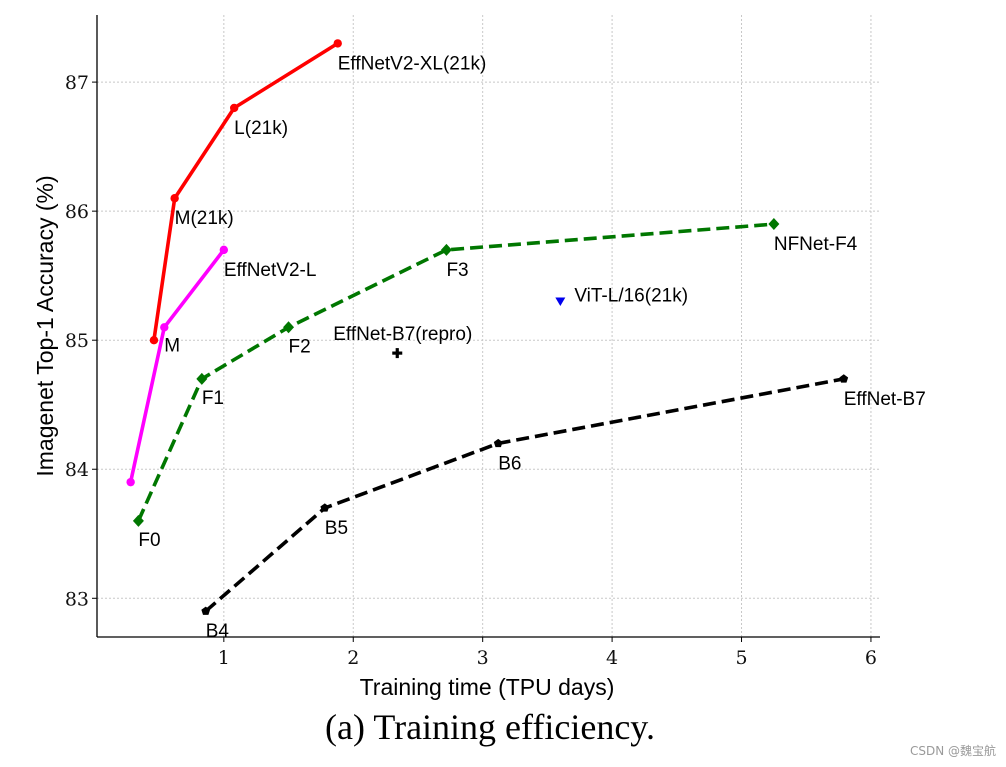 The height and width of the screenshot is (767, 1006). I want to click on figure-caption: (a) Training efficiency., so click(490, 727).